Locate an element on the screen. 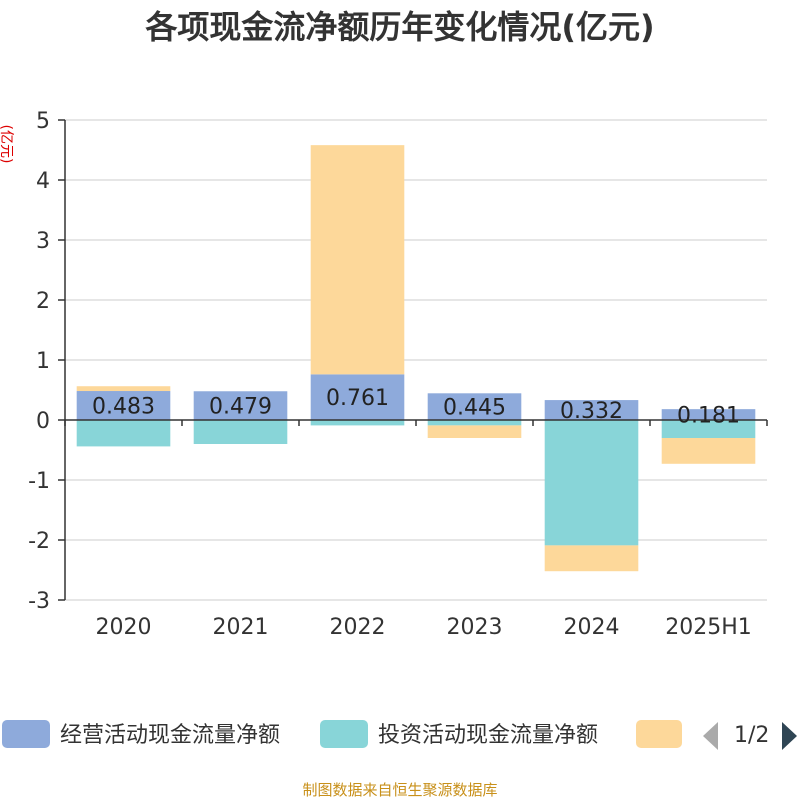  y-tick-label: -3 is located at coordinates (39, 601).